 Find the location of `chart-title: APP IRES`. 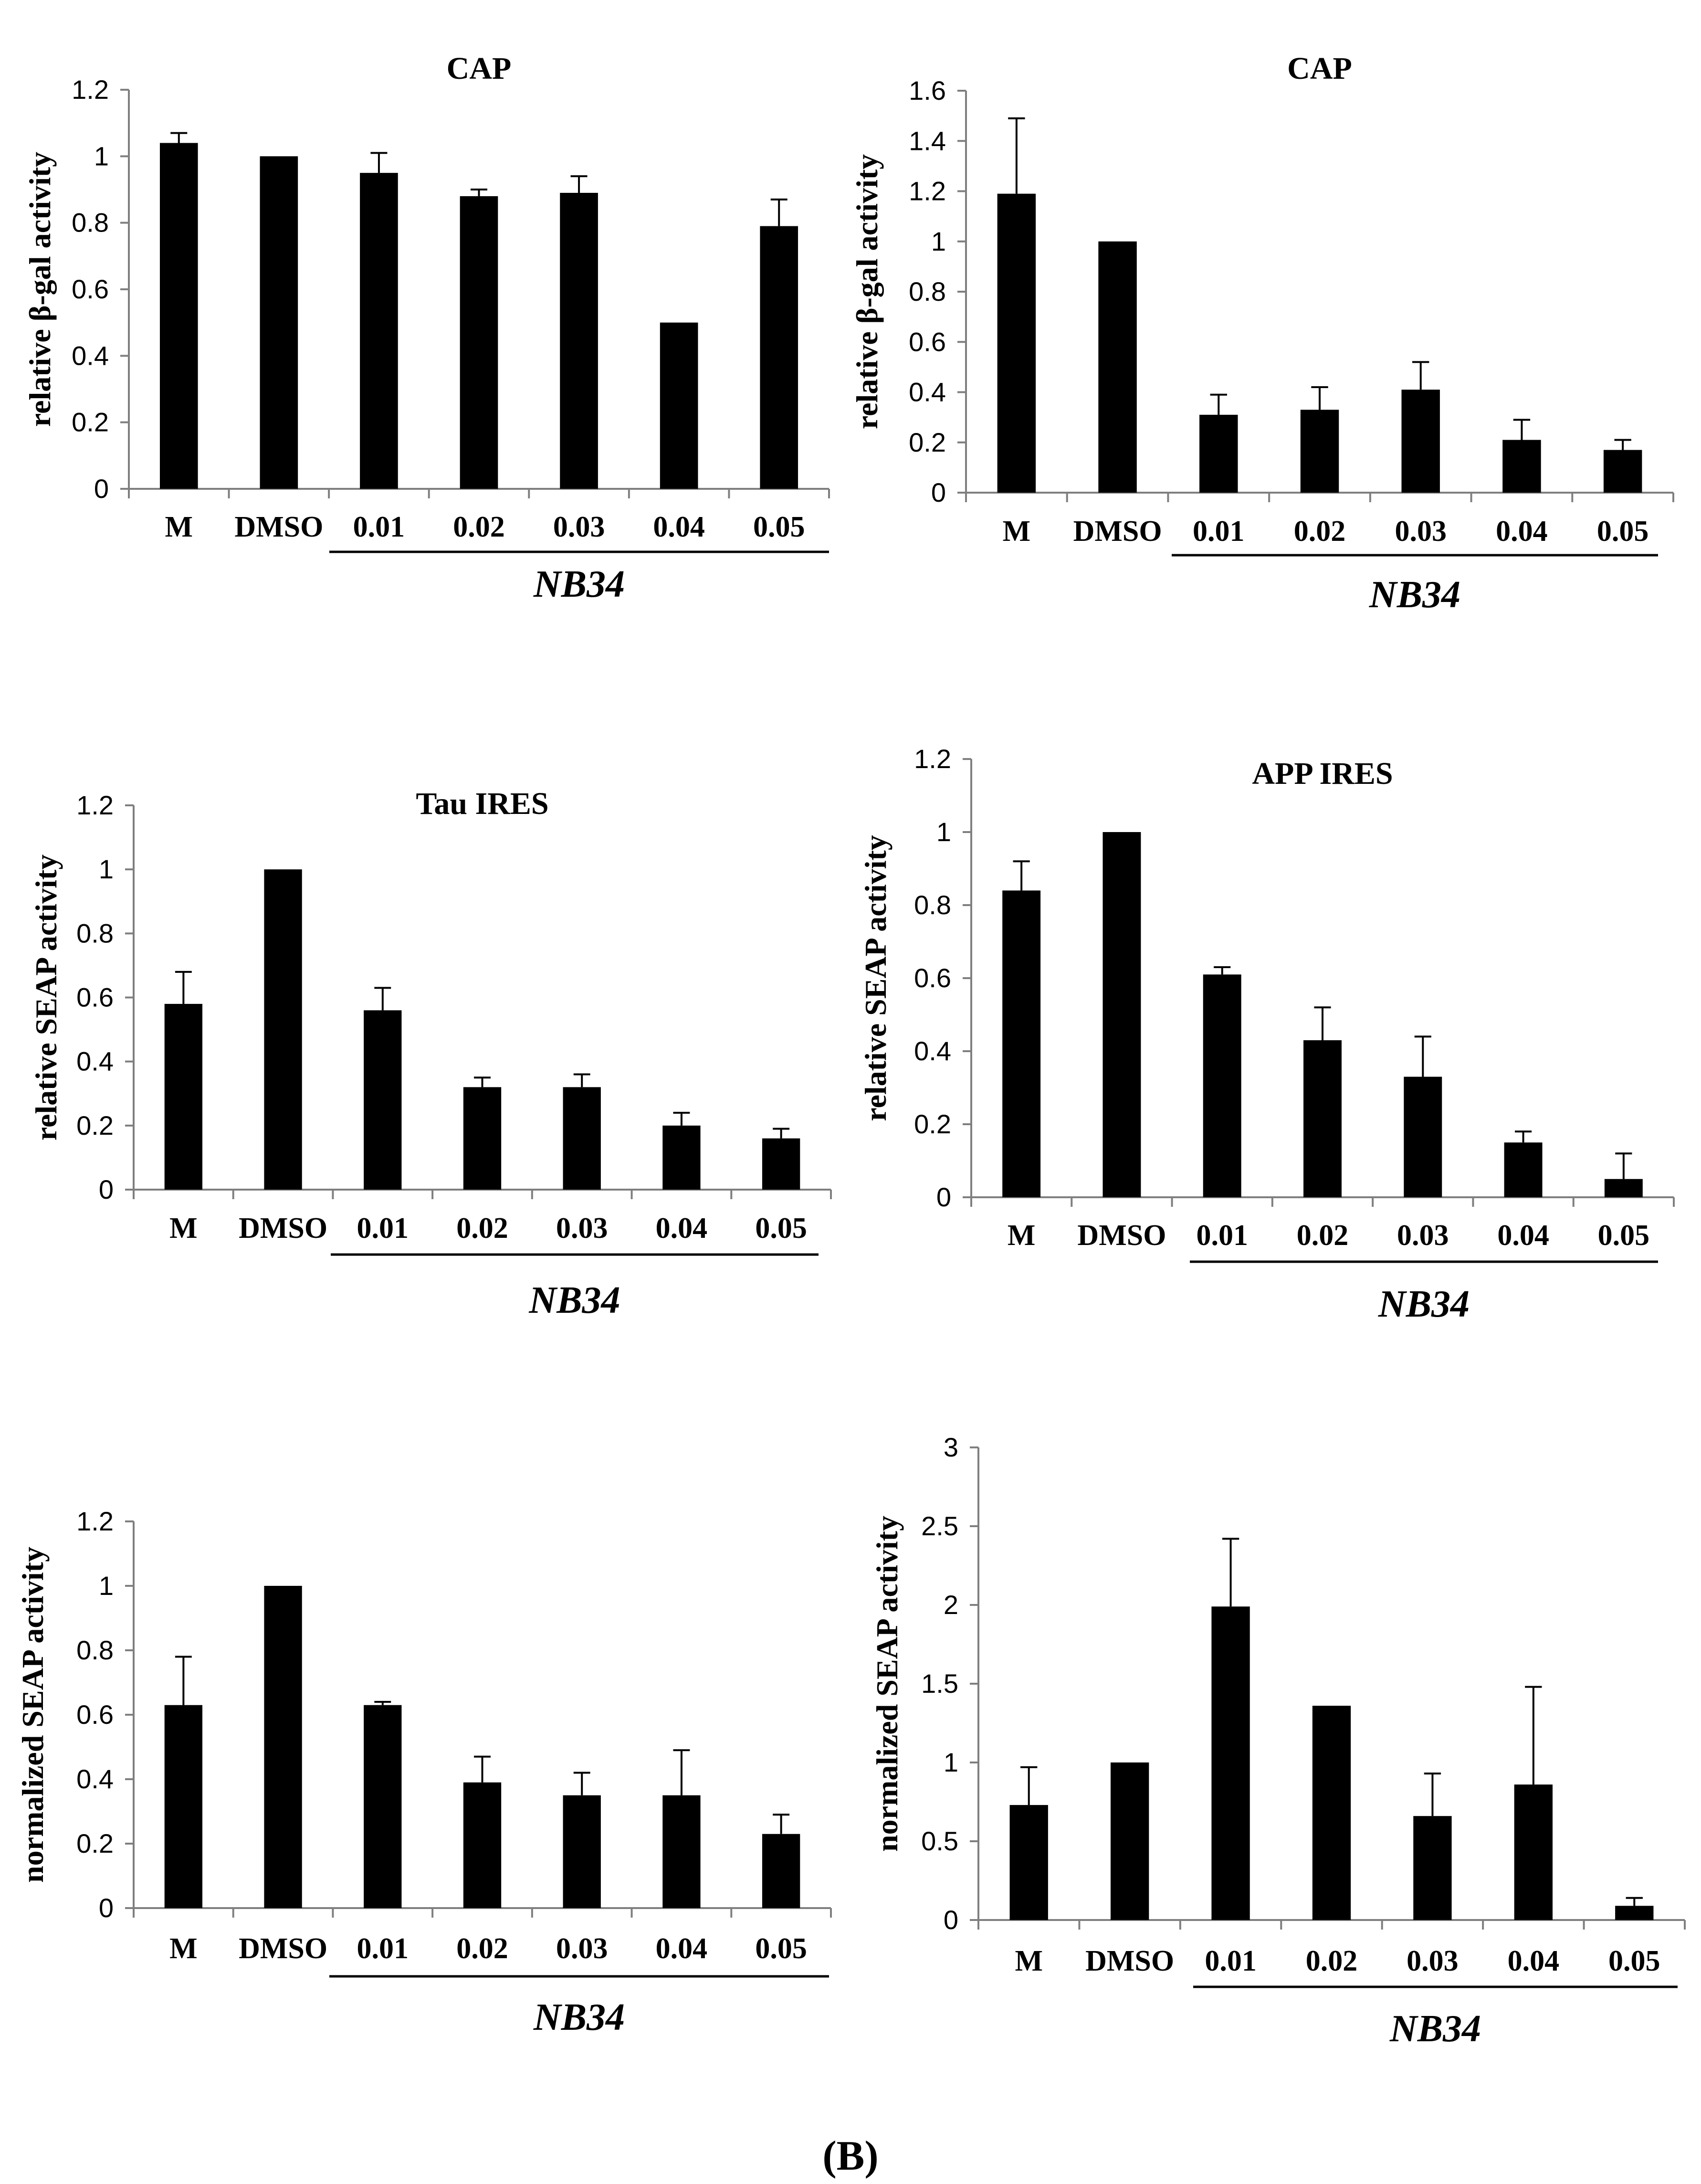

chart-title: APP IRES is located at coordinates (1323, 773).